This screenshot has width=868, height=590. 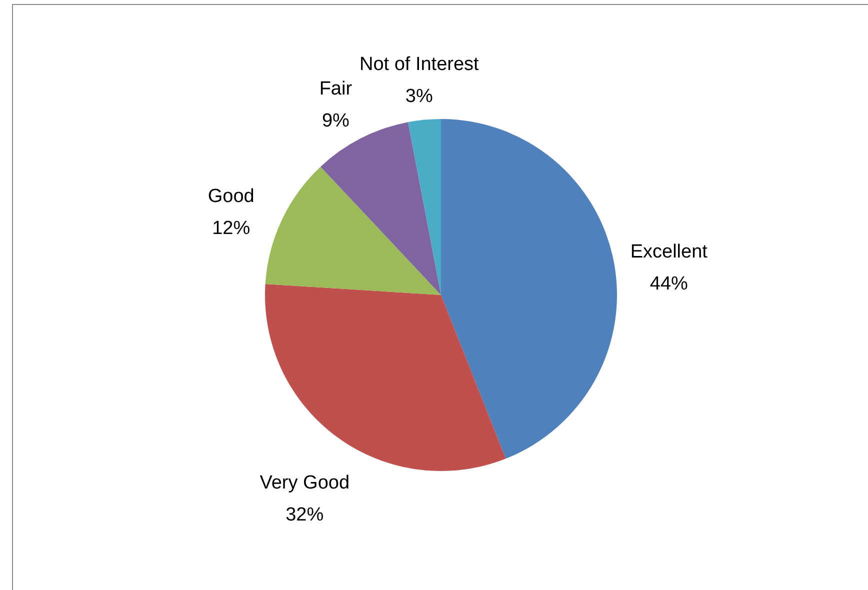 I want to click on slice-label: Excellent, so click(x=669, y=252).